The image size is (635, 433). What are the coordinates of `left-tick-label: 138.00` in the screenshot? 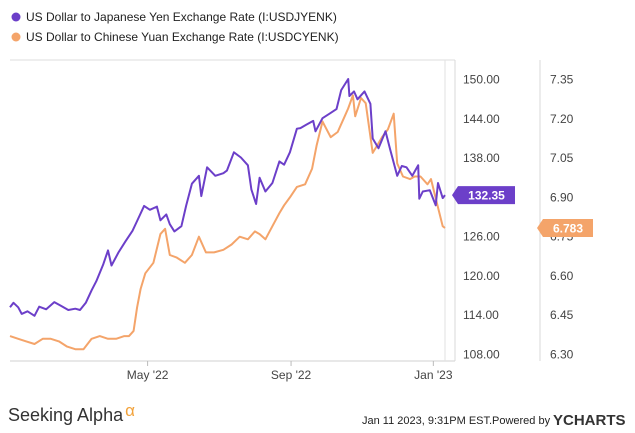 It's located at (481, 158).